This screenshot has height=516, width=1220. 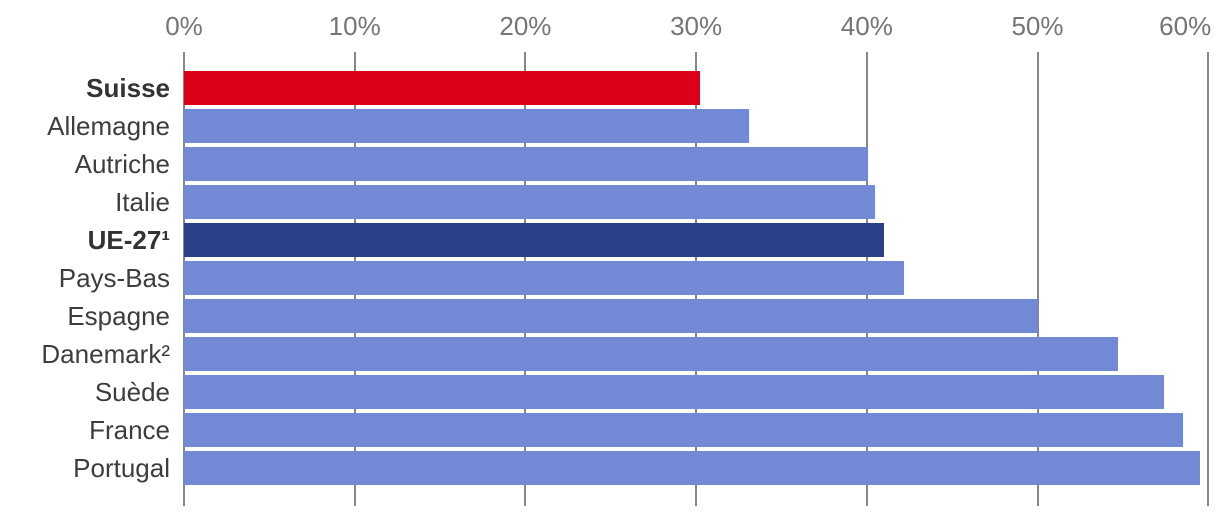 What do you see at coordinates (1037, 26) in the screenshot?
I see `x-tick-label-50%: 50%` at bounding box center [1037, 26].